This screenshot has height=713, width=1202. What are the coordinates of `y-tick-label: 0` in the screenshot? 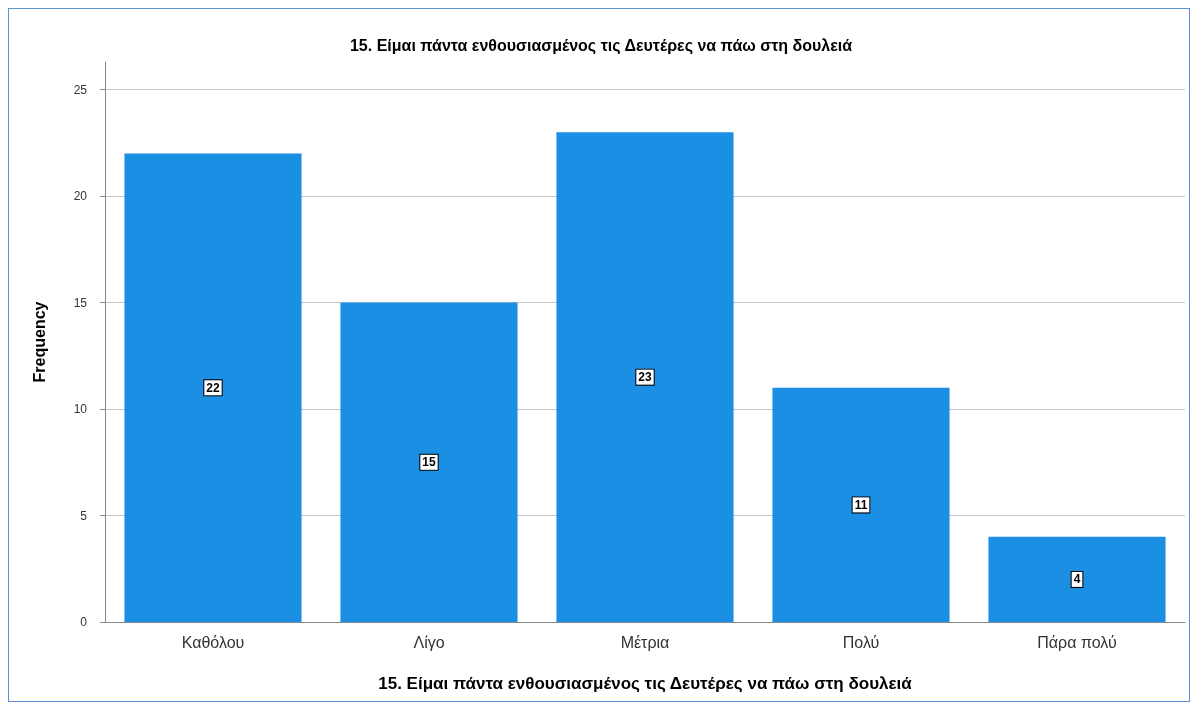 It's located at (84, 622).